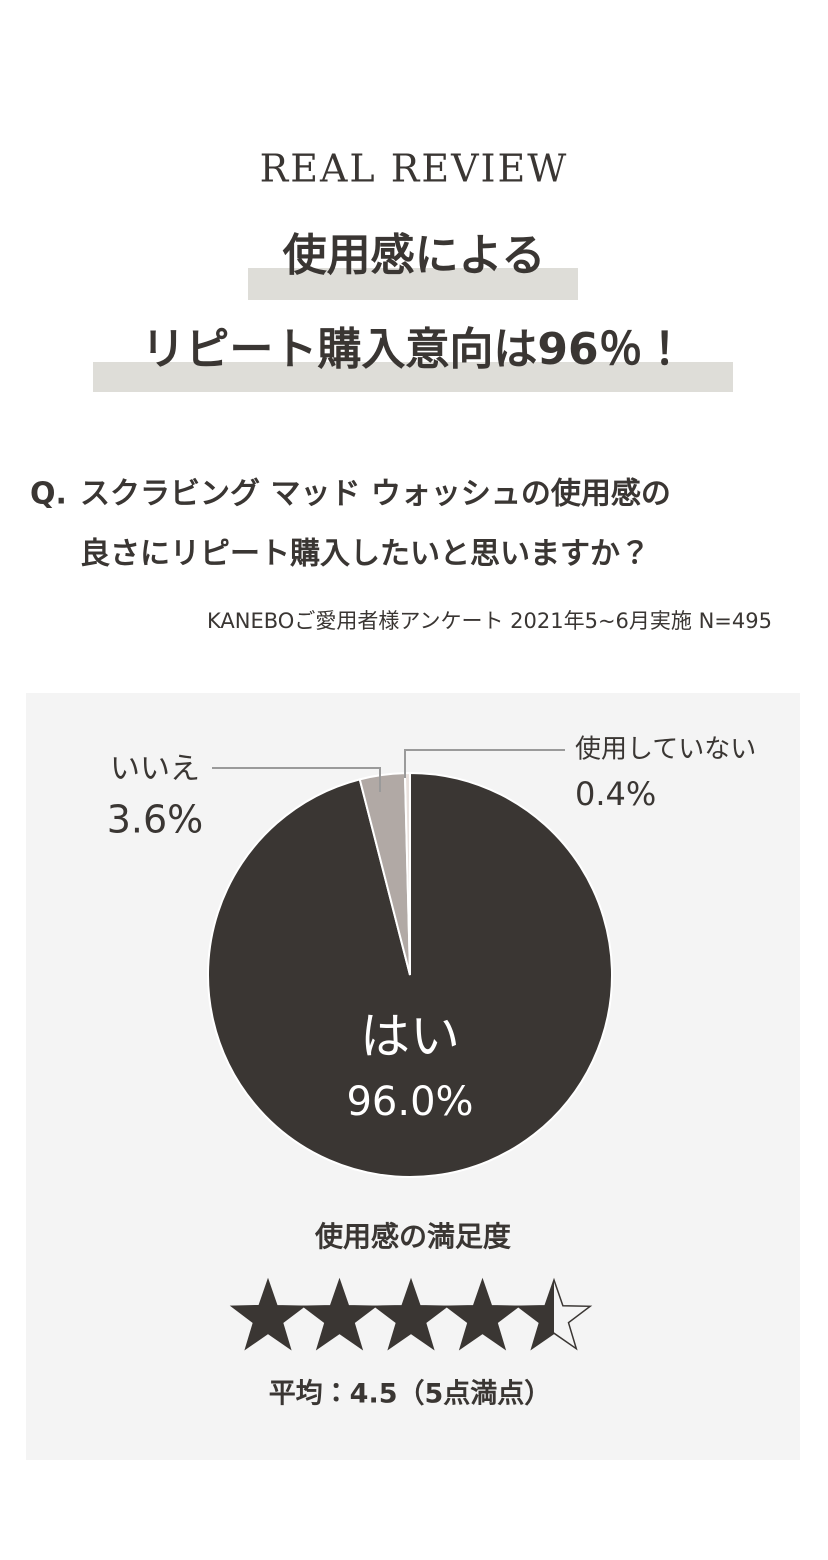 The image size is (828, 1560). What do you see at coordinates (615, 794) in the screenshot?
I see `slice-value-label: 0.4%` at bounding box center [615, 794].